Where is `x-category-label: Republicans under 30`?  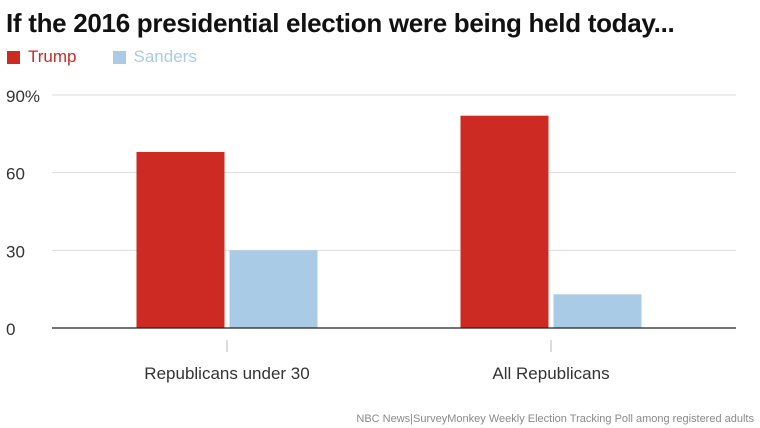
x-category-label: Republicans under 30 is located at coordinates (226, 373).